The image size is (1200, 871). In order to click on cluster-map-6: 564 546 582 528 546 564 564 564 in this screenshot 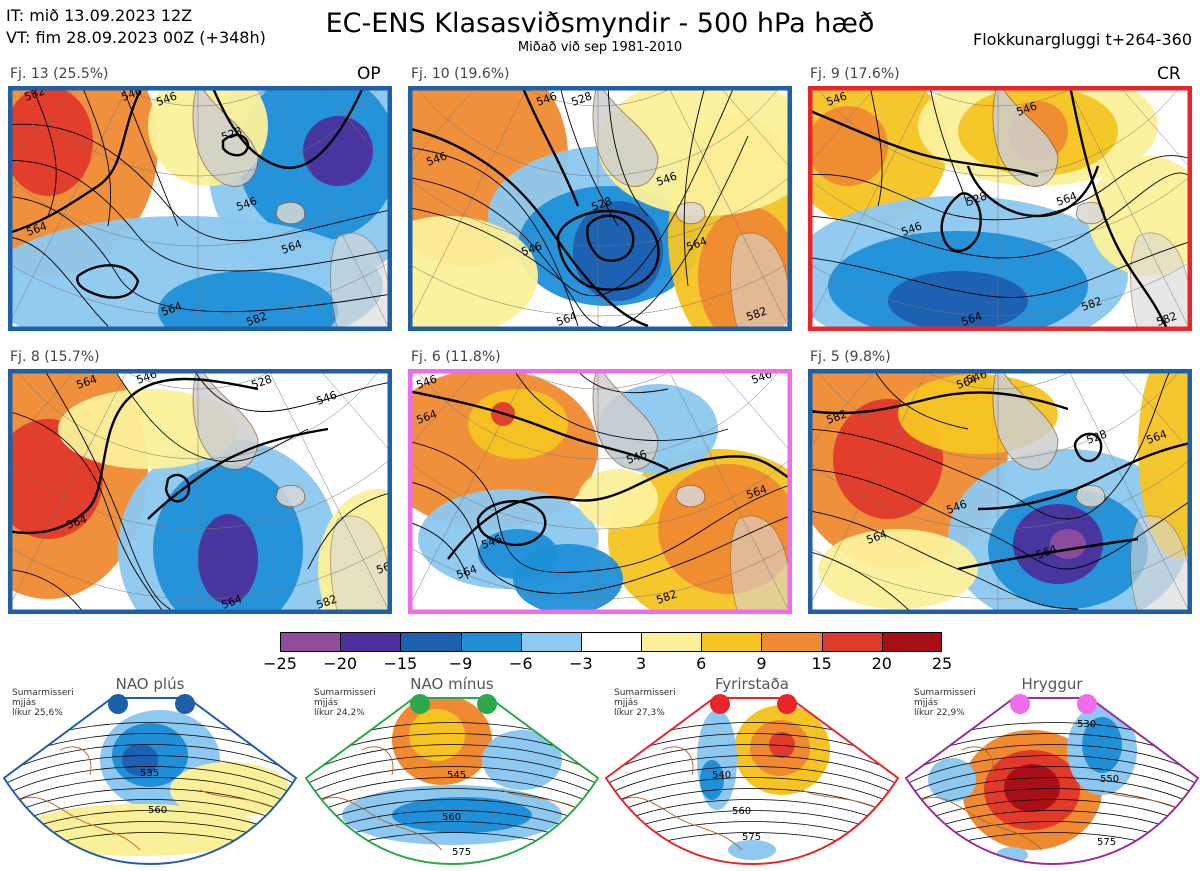, I will do `click(1000, 491)`.